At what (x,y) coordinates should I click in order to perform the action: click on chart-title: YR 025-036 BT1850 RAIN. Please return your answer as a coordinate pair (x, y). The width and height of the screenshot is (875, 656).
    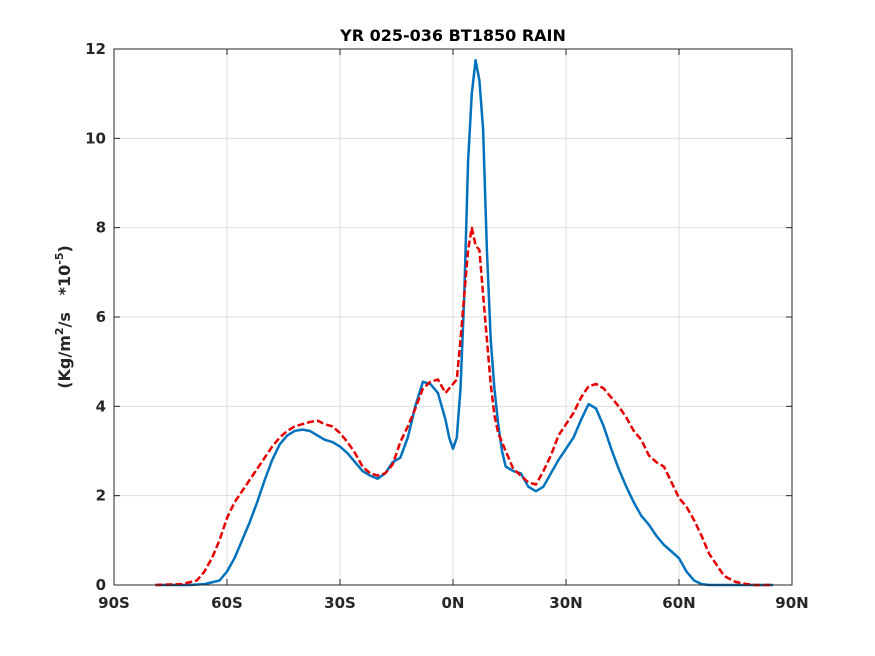
    Looking at the image, I should click on (452, 35).